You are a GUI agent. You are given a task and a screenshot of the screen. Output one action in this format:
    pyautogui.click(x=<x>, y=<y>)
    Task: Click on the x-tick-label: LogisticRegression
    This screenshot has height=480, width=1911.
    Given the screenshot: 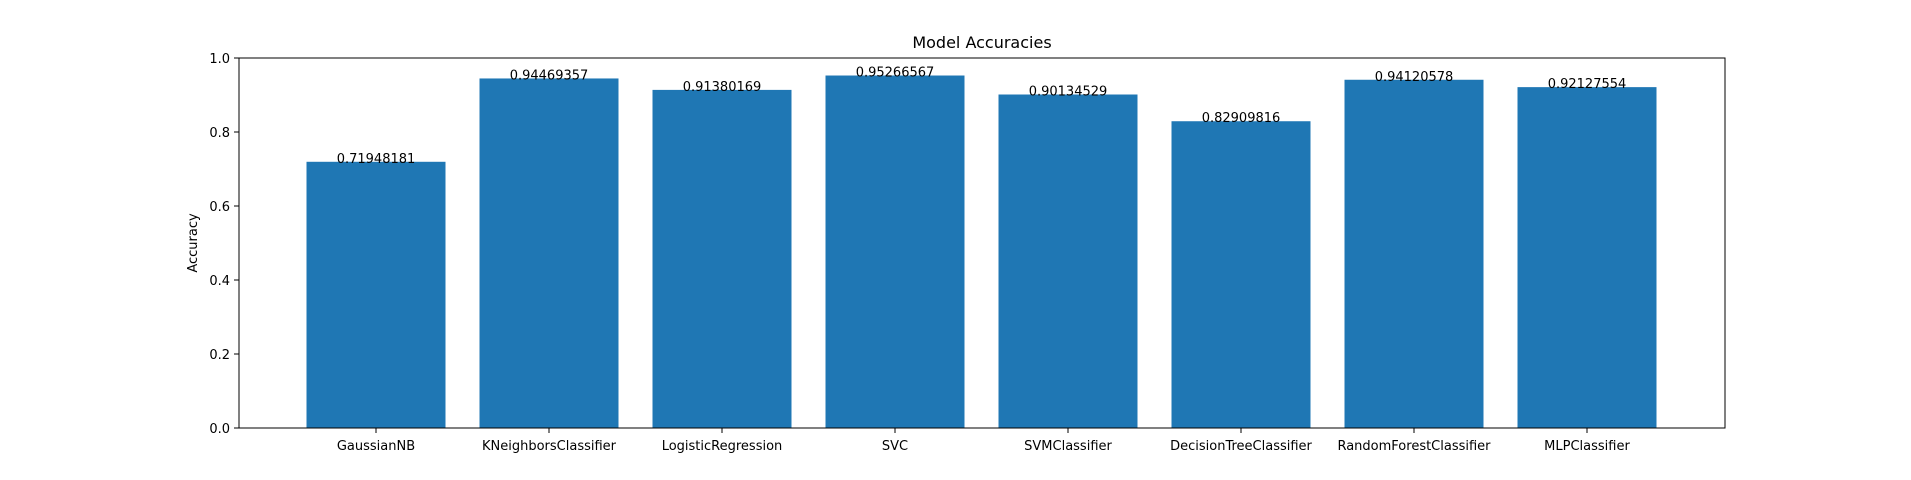 What is the action you would take?
    pyautogui.click(x=722, y=446)
    